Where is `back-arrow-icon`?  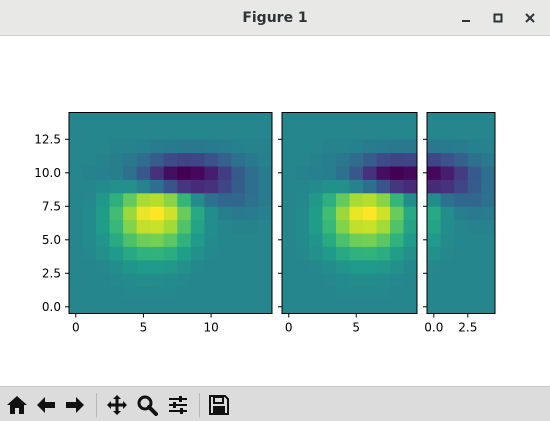
back-arrow-icon is located at coordinates (46, 405).